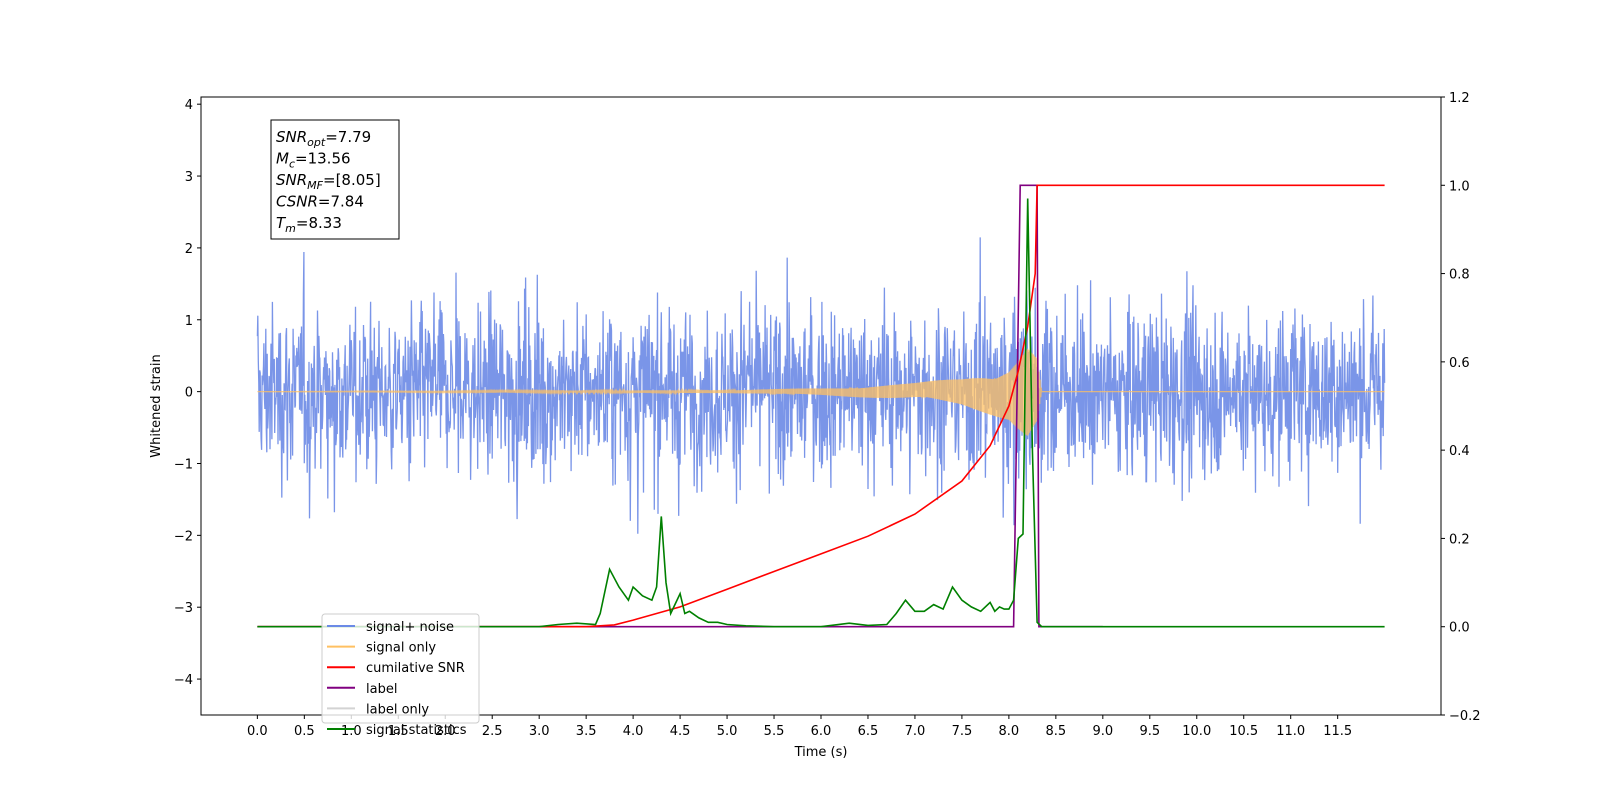  What do you see at coordinates (189, 105) in the screenshot?
I see `y-tick-label: 4` at bounding box center [189, 105].